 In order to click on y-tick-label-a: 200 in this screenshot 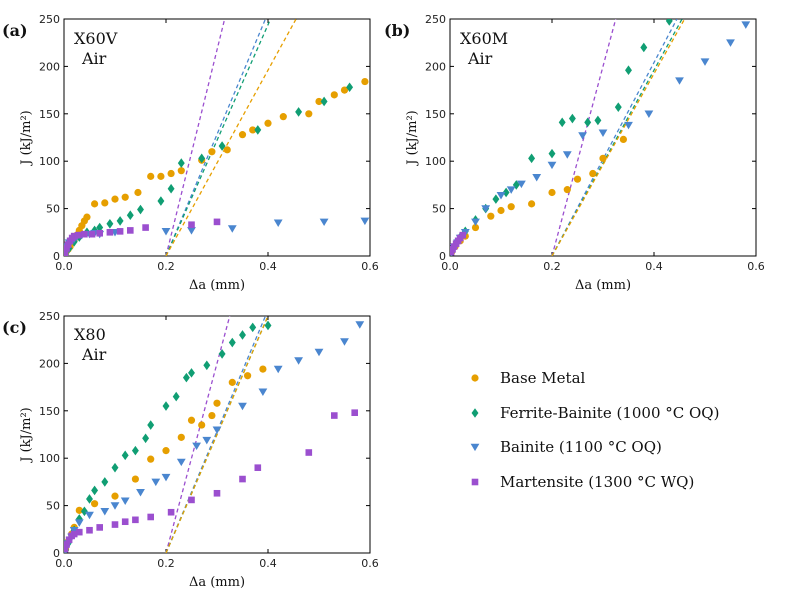, I will do `click(49, 66)`.